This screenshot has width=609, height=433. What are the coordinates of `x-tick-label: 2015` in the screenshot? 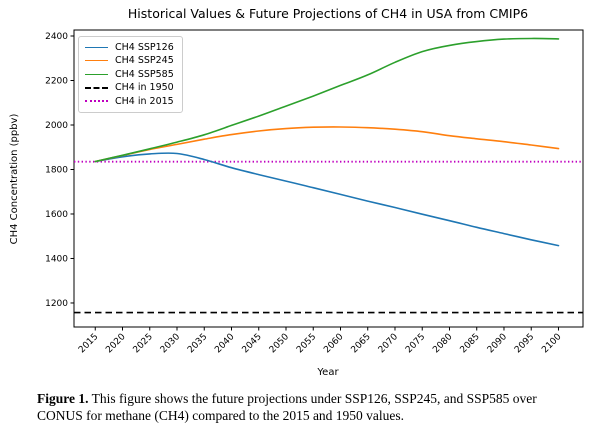 It's located at (88, 343).